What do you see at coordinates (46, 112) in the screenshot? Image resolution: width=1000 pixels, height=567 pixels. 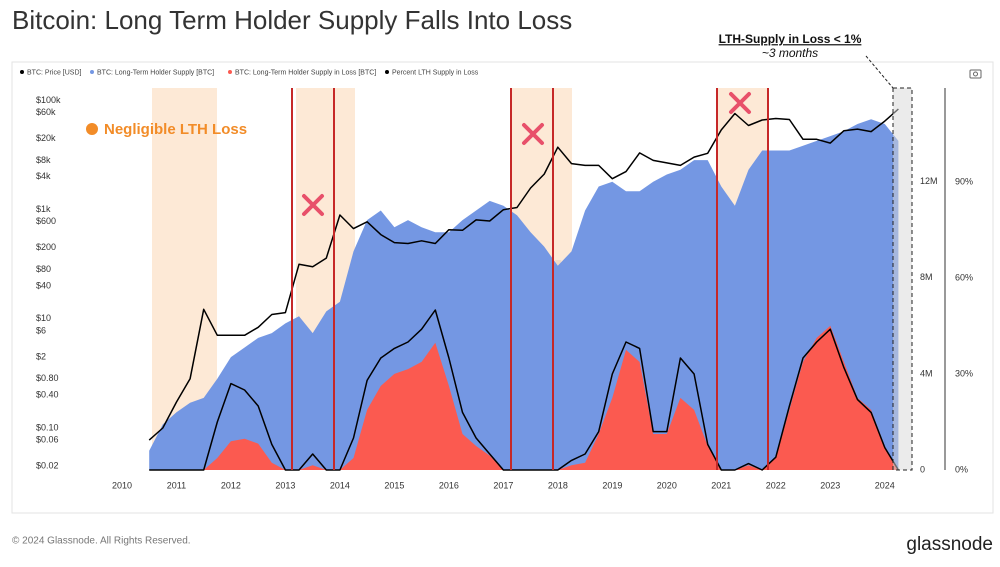 I see `y-tick-label: $60k` at bounding box center [46, 112].